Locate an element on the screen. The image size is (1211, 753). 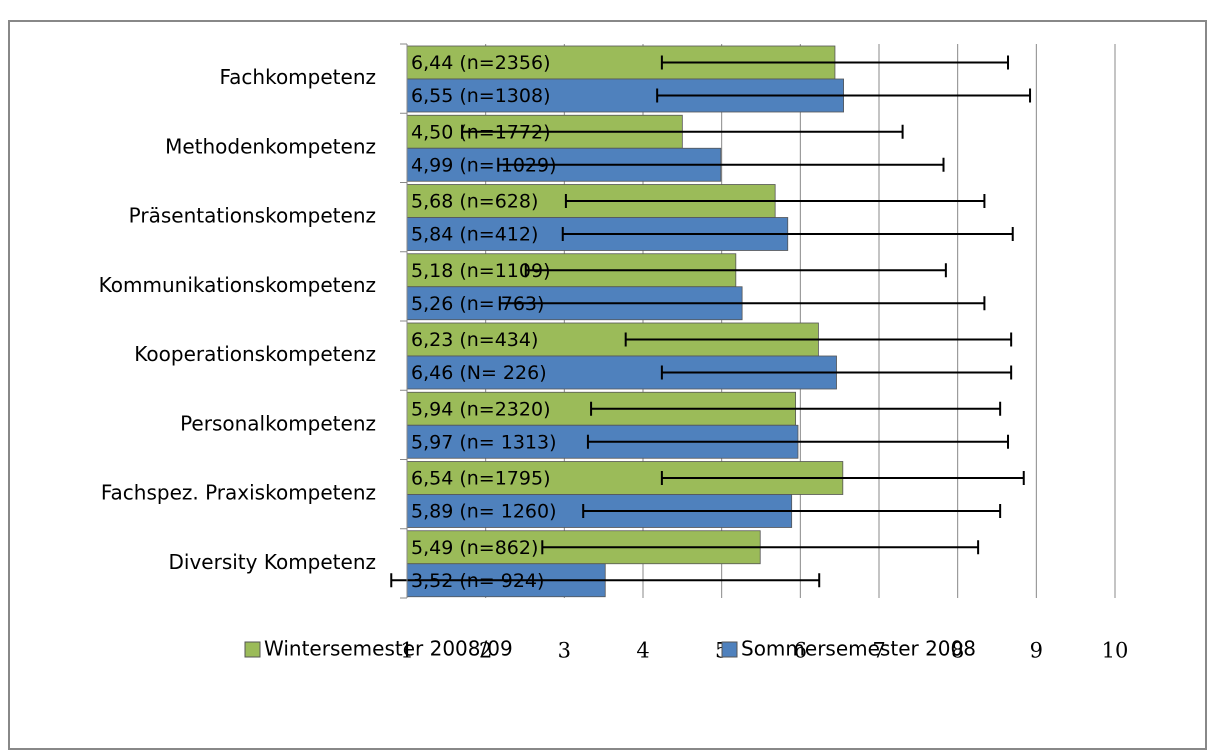
y-tick-label: Fachspez. Praxiskompetenz is located at coordinates (238, 493).